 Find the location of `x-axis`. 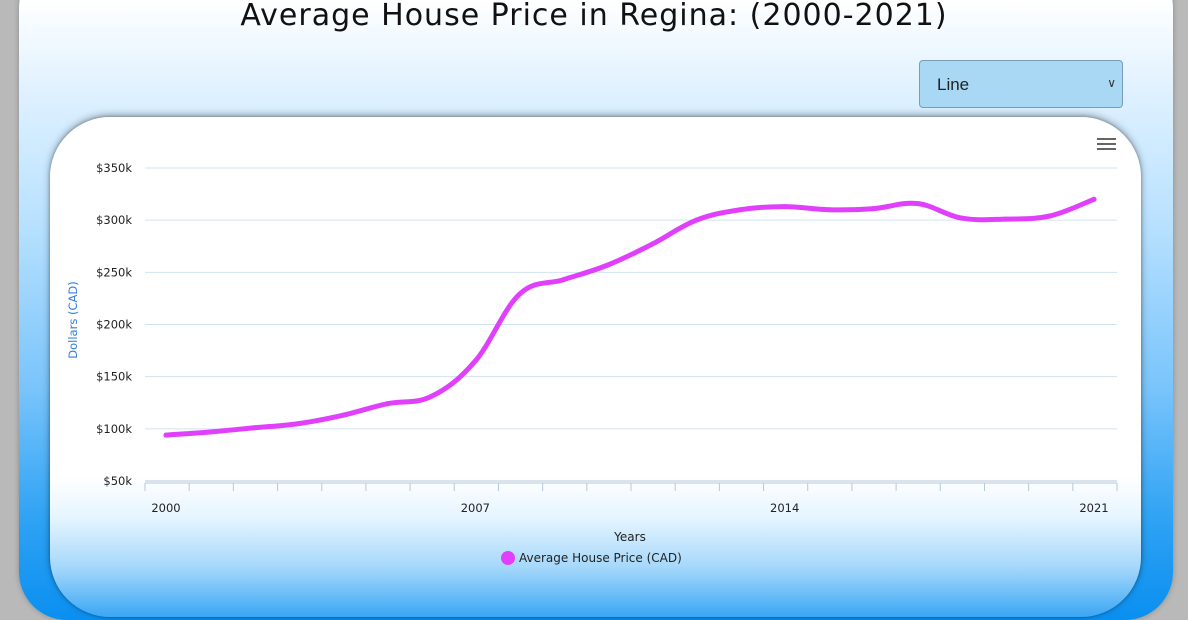

x-axis is located at coordinates (631, 486).